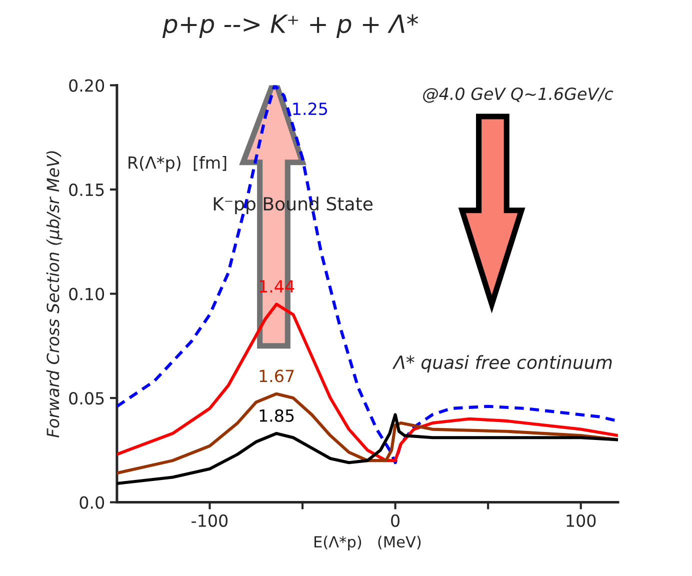 The image size is (692, 576). I want to click on y-tick-label: 0.05, so click(86, 398).